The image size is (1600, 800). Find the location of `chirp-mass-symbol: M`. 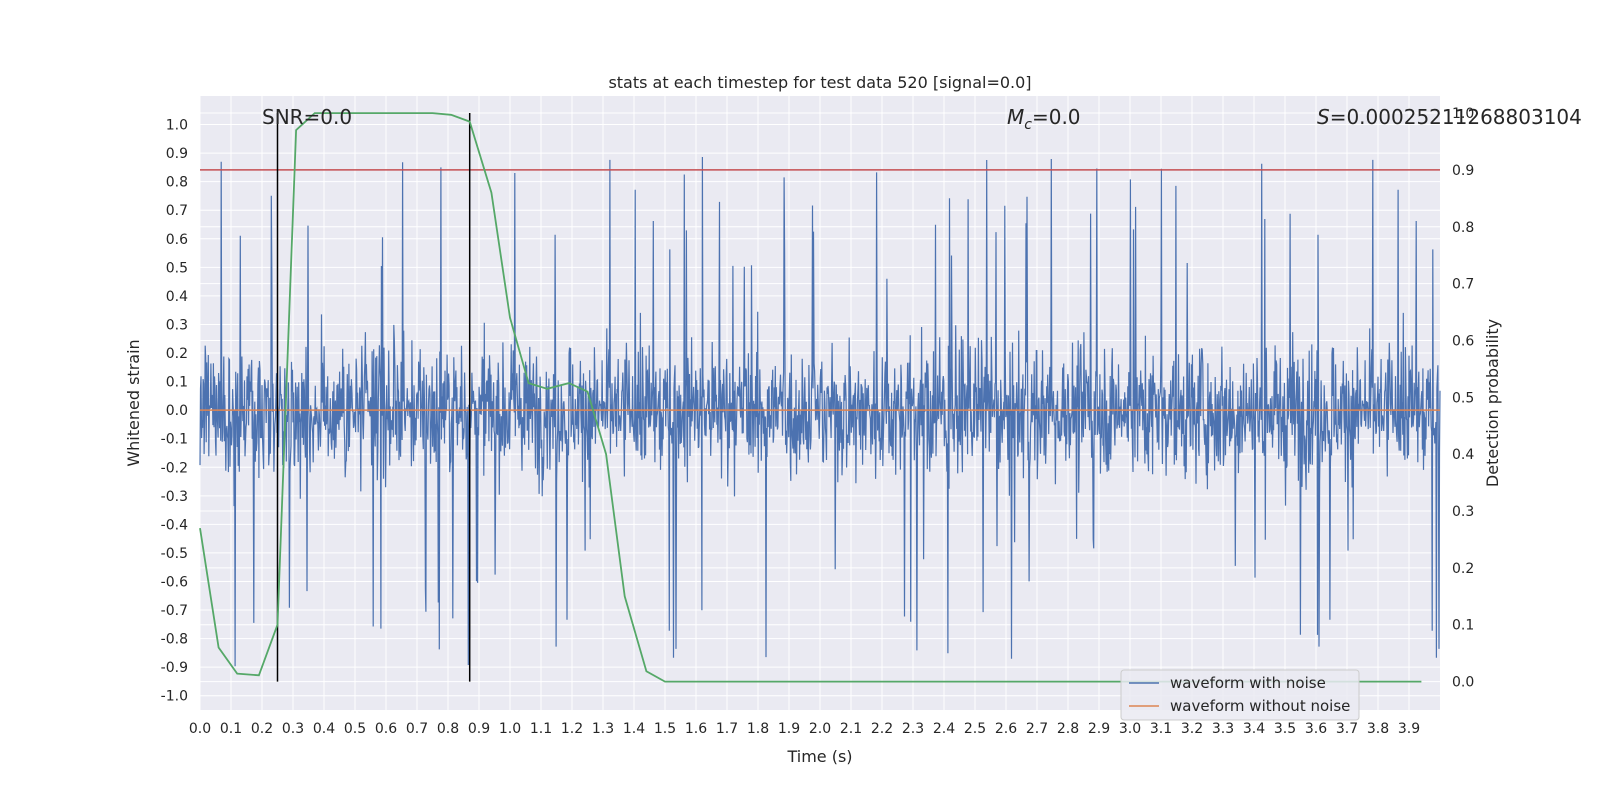

chirp-mass-symbol: M is located at coordinates (1015, 117).